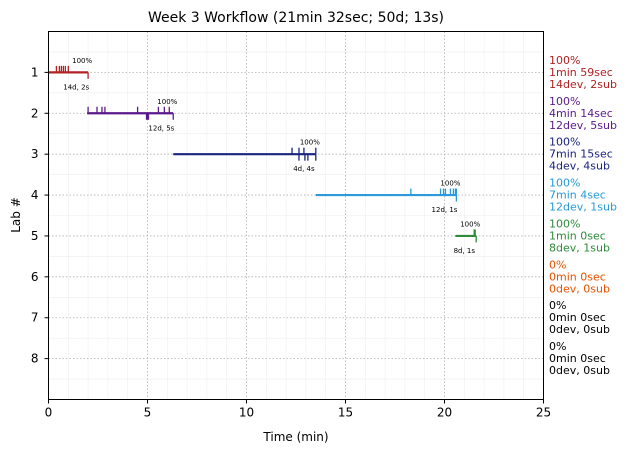 The height and width of the screenshot is (453, 627). What do you see at coordinates (465, 251) in the screenshot?
I see `mini-count-label: 8d, 1s` at bounding box center [465, 251].